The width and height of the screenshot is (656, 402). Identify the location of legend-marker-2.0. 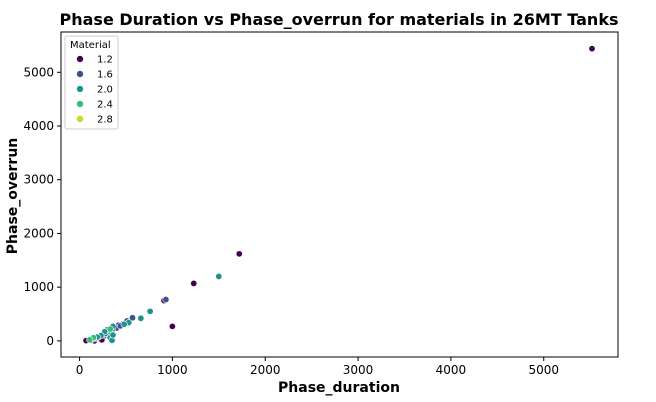
(80, 89).